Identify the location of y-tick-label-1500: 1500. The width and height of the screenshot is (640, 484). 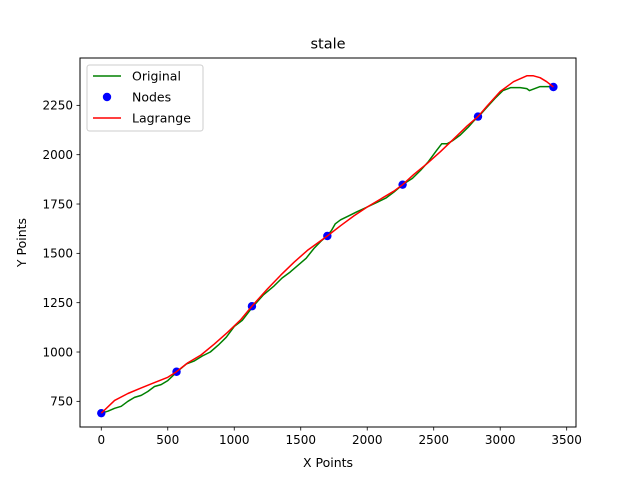
(57, 254).